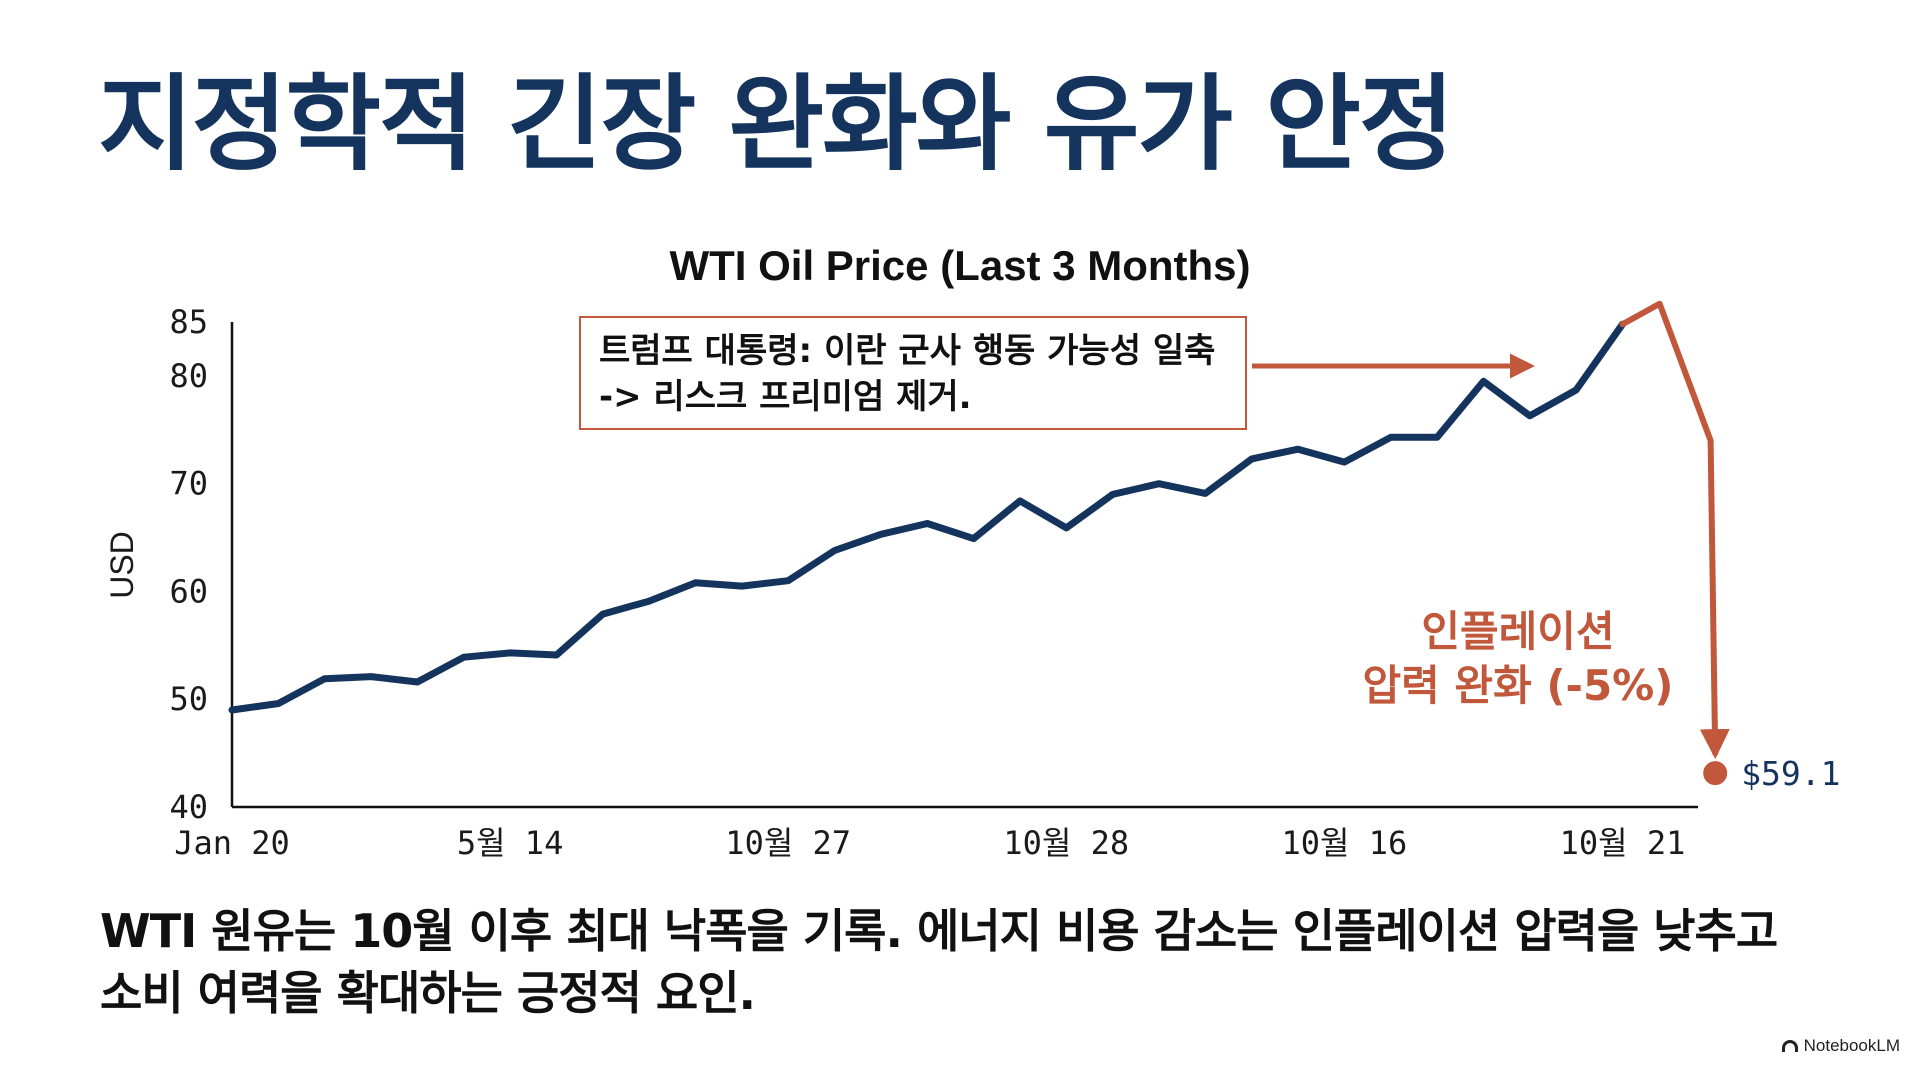  I want to click on chart-title: WTI Oil Price (Last 3 Months), so click(959, 265).